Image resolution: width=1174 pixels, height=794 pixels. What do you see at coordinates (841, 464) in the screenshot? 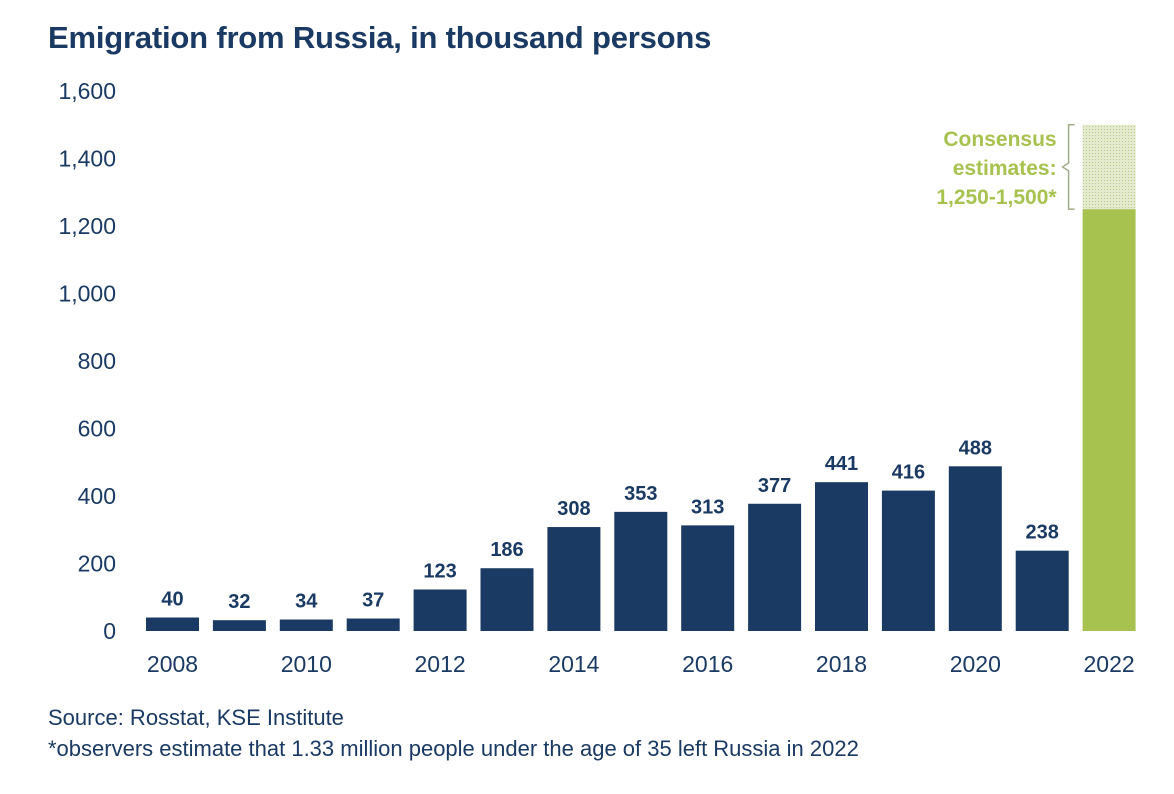
I see `bar-value-label: 441` at bounding box center [841, 464].